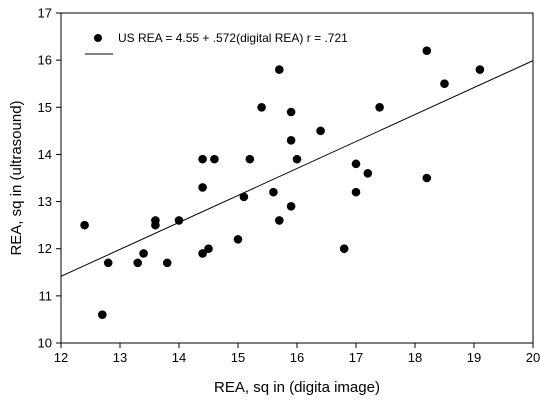 Image resolution: width=540 pixels, height=402 pixels. Describe the element at coordinates (415, 357) in the screenshot. I see `x-tick-label: 18` at that location.